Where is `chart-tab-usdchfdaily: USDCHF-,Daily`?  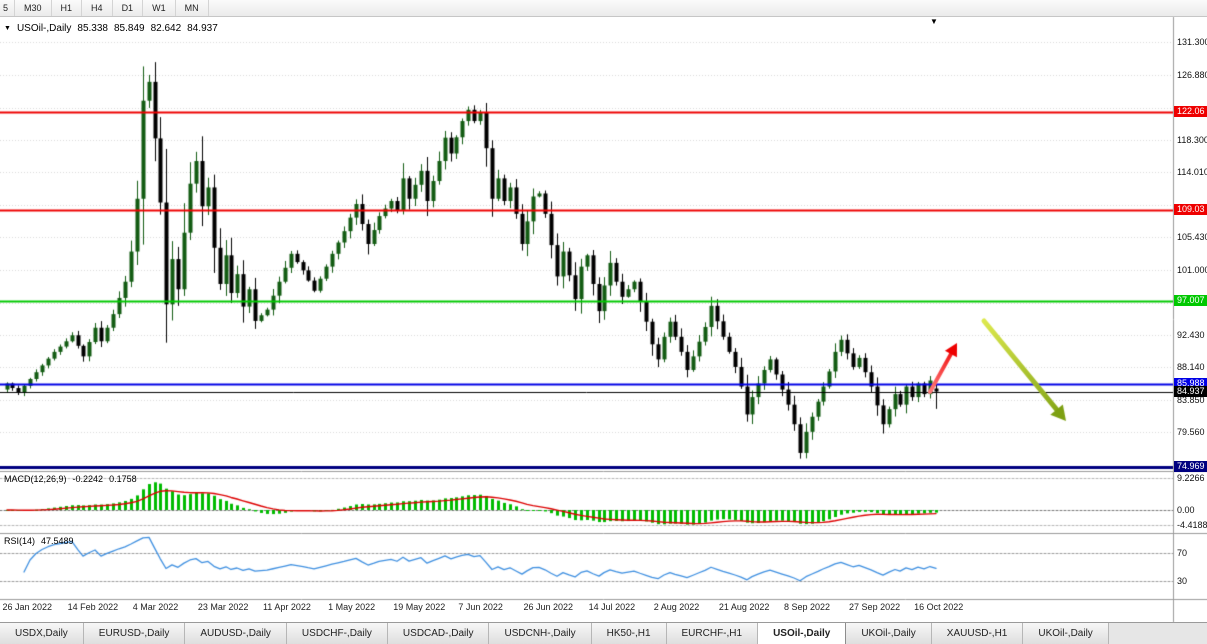 chart-tab-usdchfdaily: USDCHF-,Daily is located at coordinates (337, 633).